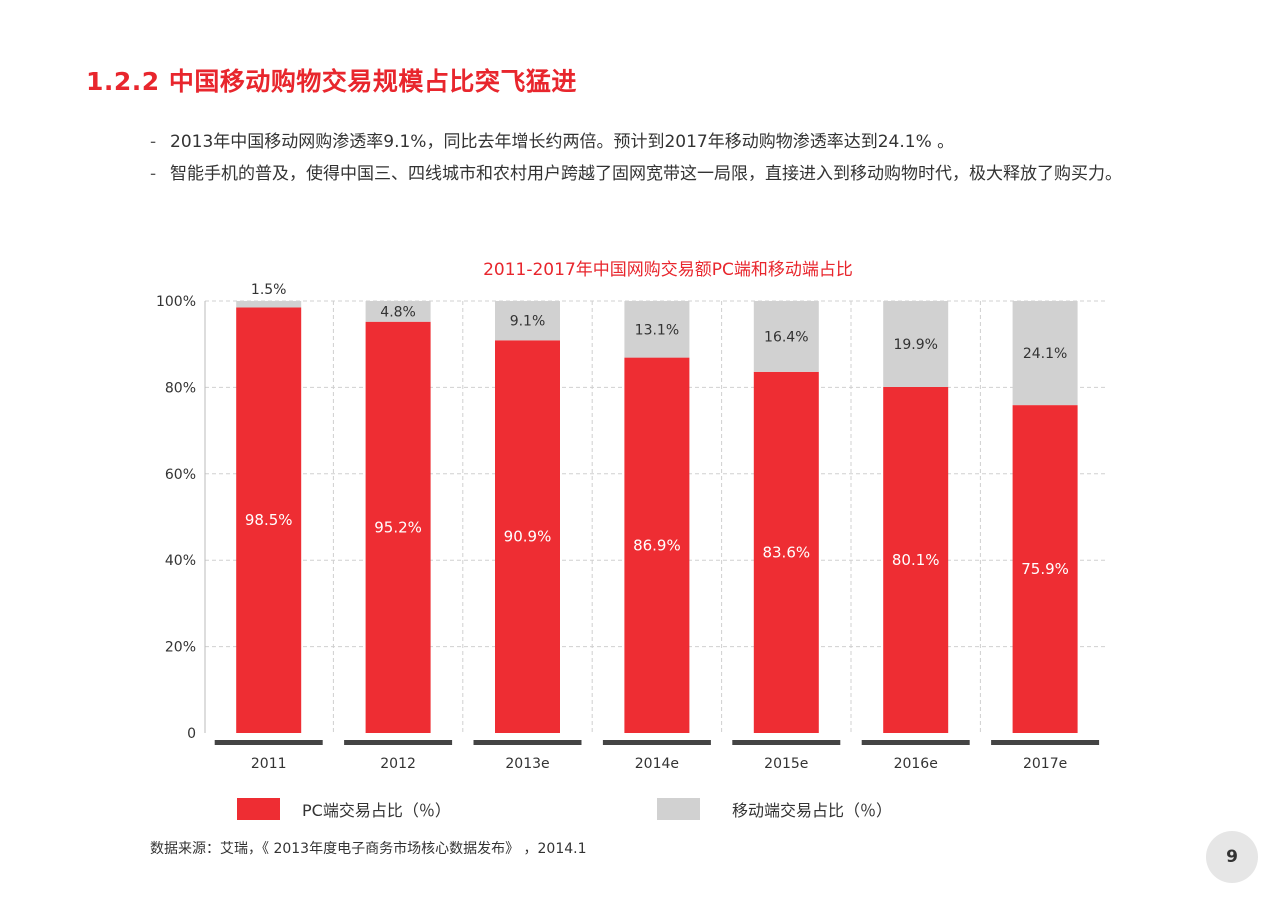  I want to click on x-tick-label: 2013e, so click(527, 764).